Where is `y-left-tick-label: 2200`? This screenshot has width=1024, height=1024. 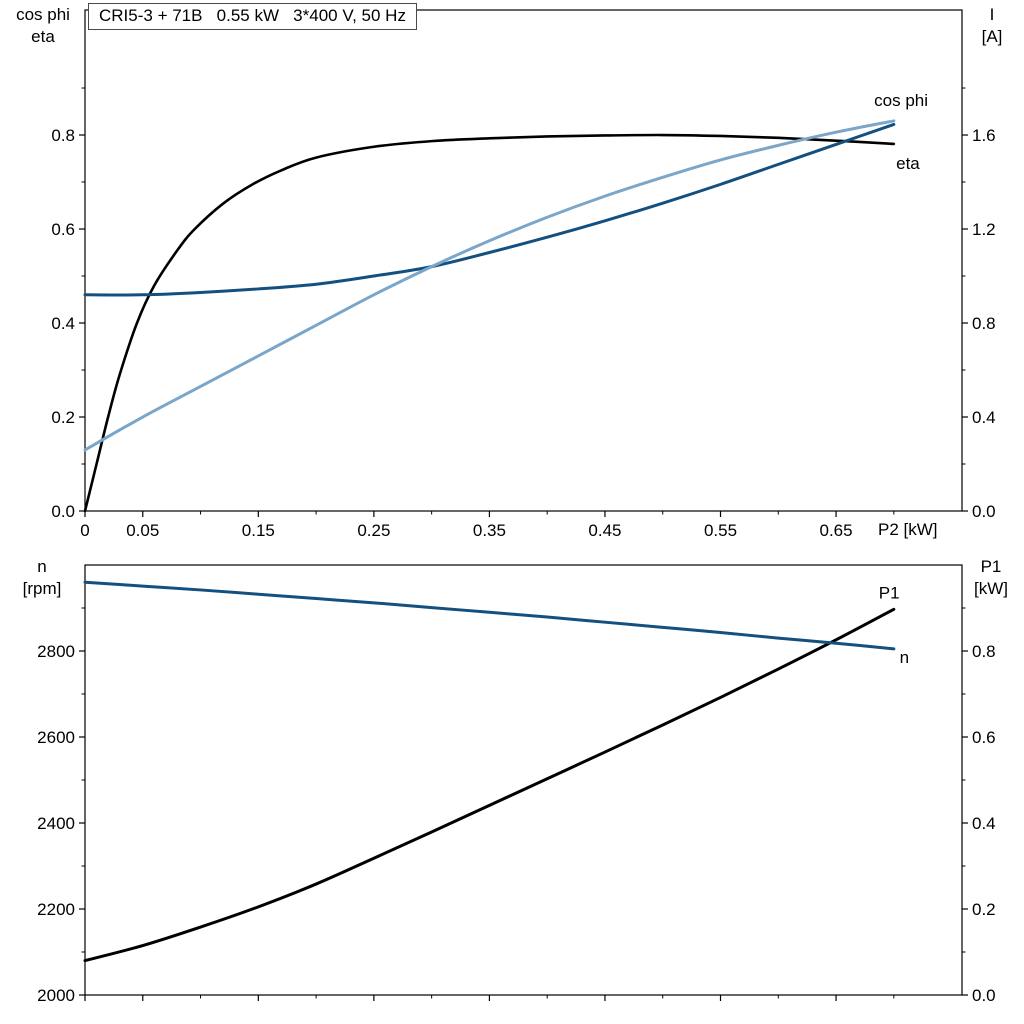 y-left-tick-label: 2200 is located at coordinates (56, 909).